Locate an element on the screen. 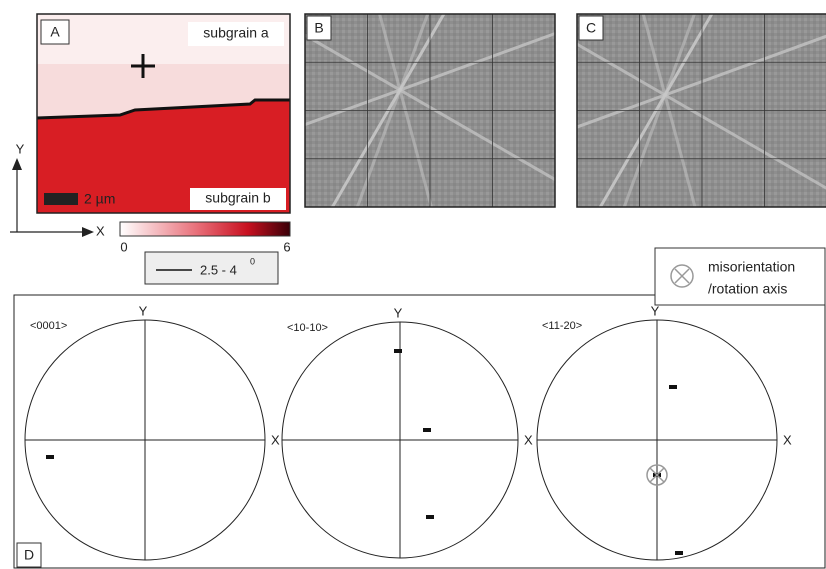  pole-label: <11-20> is located at coordinates (562, 326).